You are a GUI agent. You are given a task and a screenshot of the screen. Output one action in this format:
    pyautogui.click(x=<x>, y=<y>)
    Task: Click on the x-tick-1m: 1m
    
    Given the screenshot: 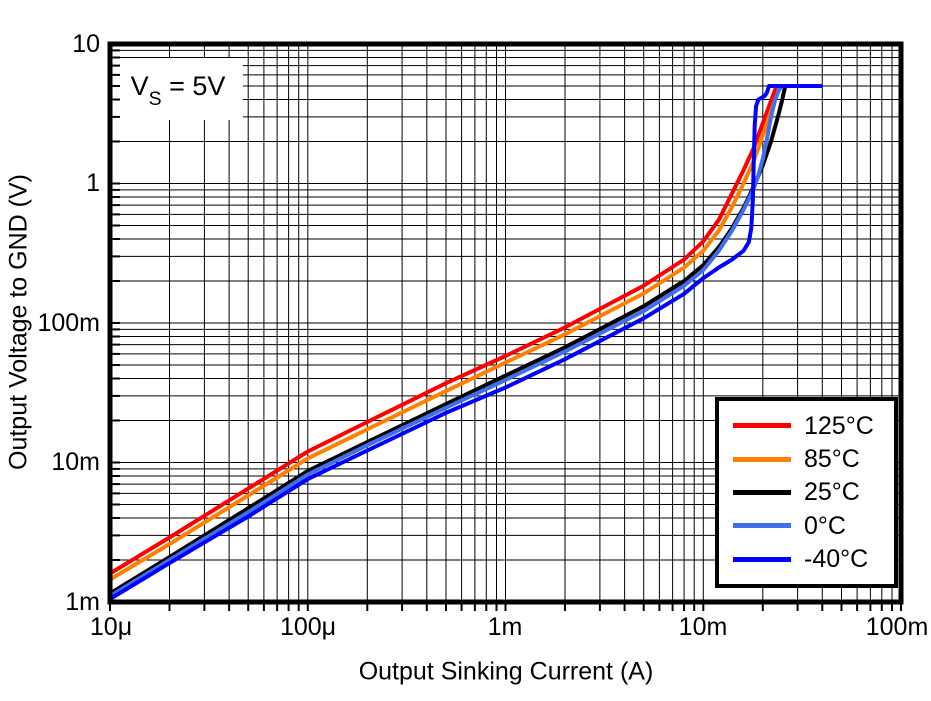 What is the action you would take?
    pyautogui.click(x=505, y=627)
    